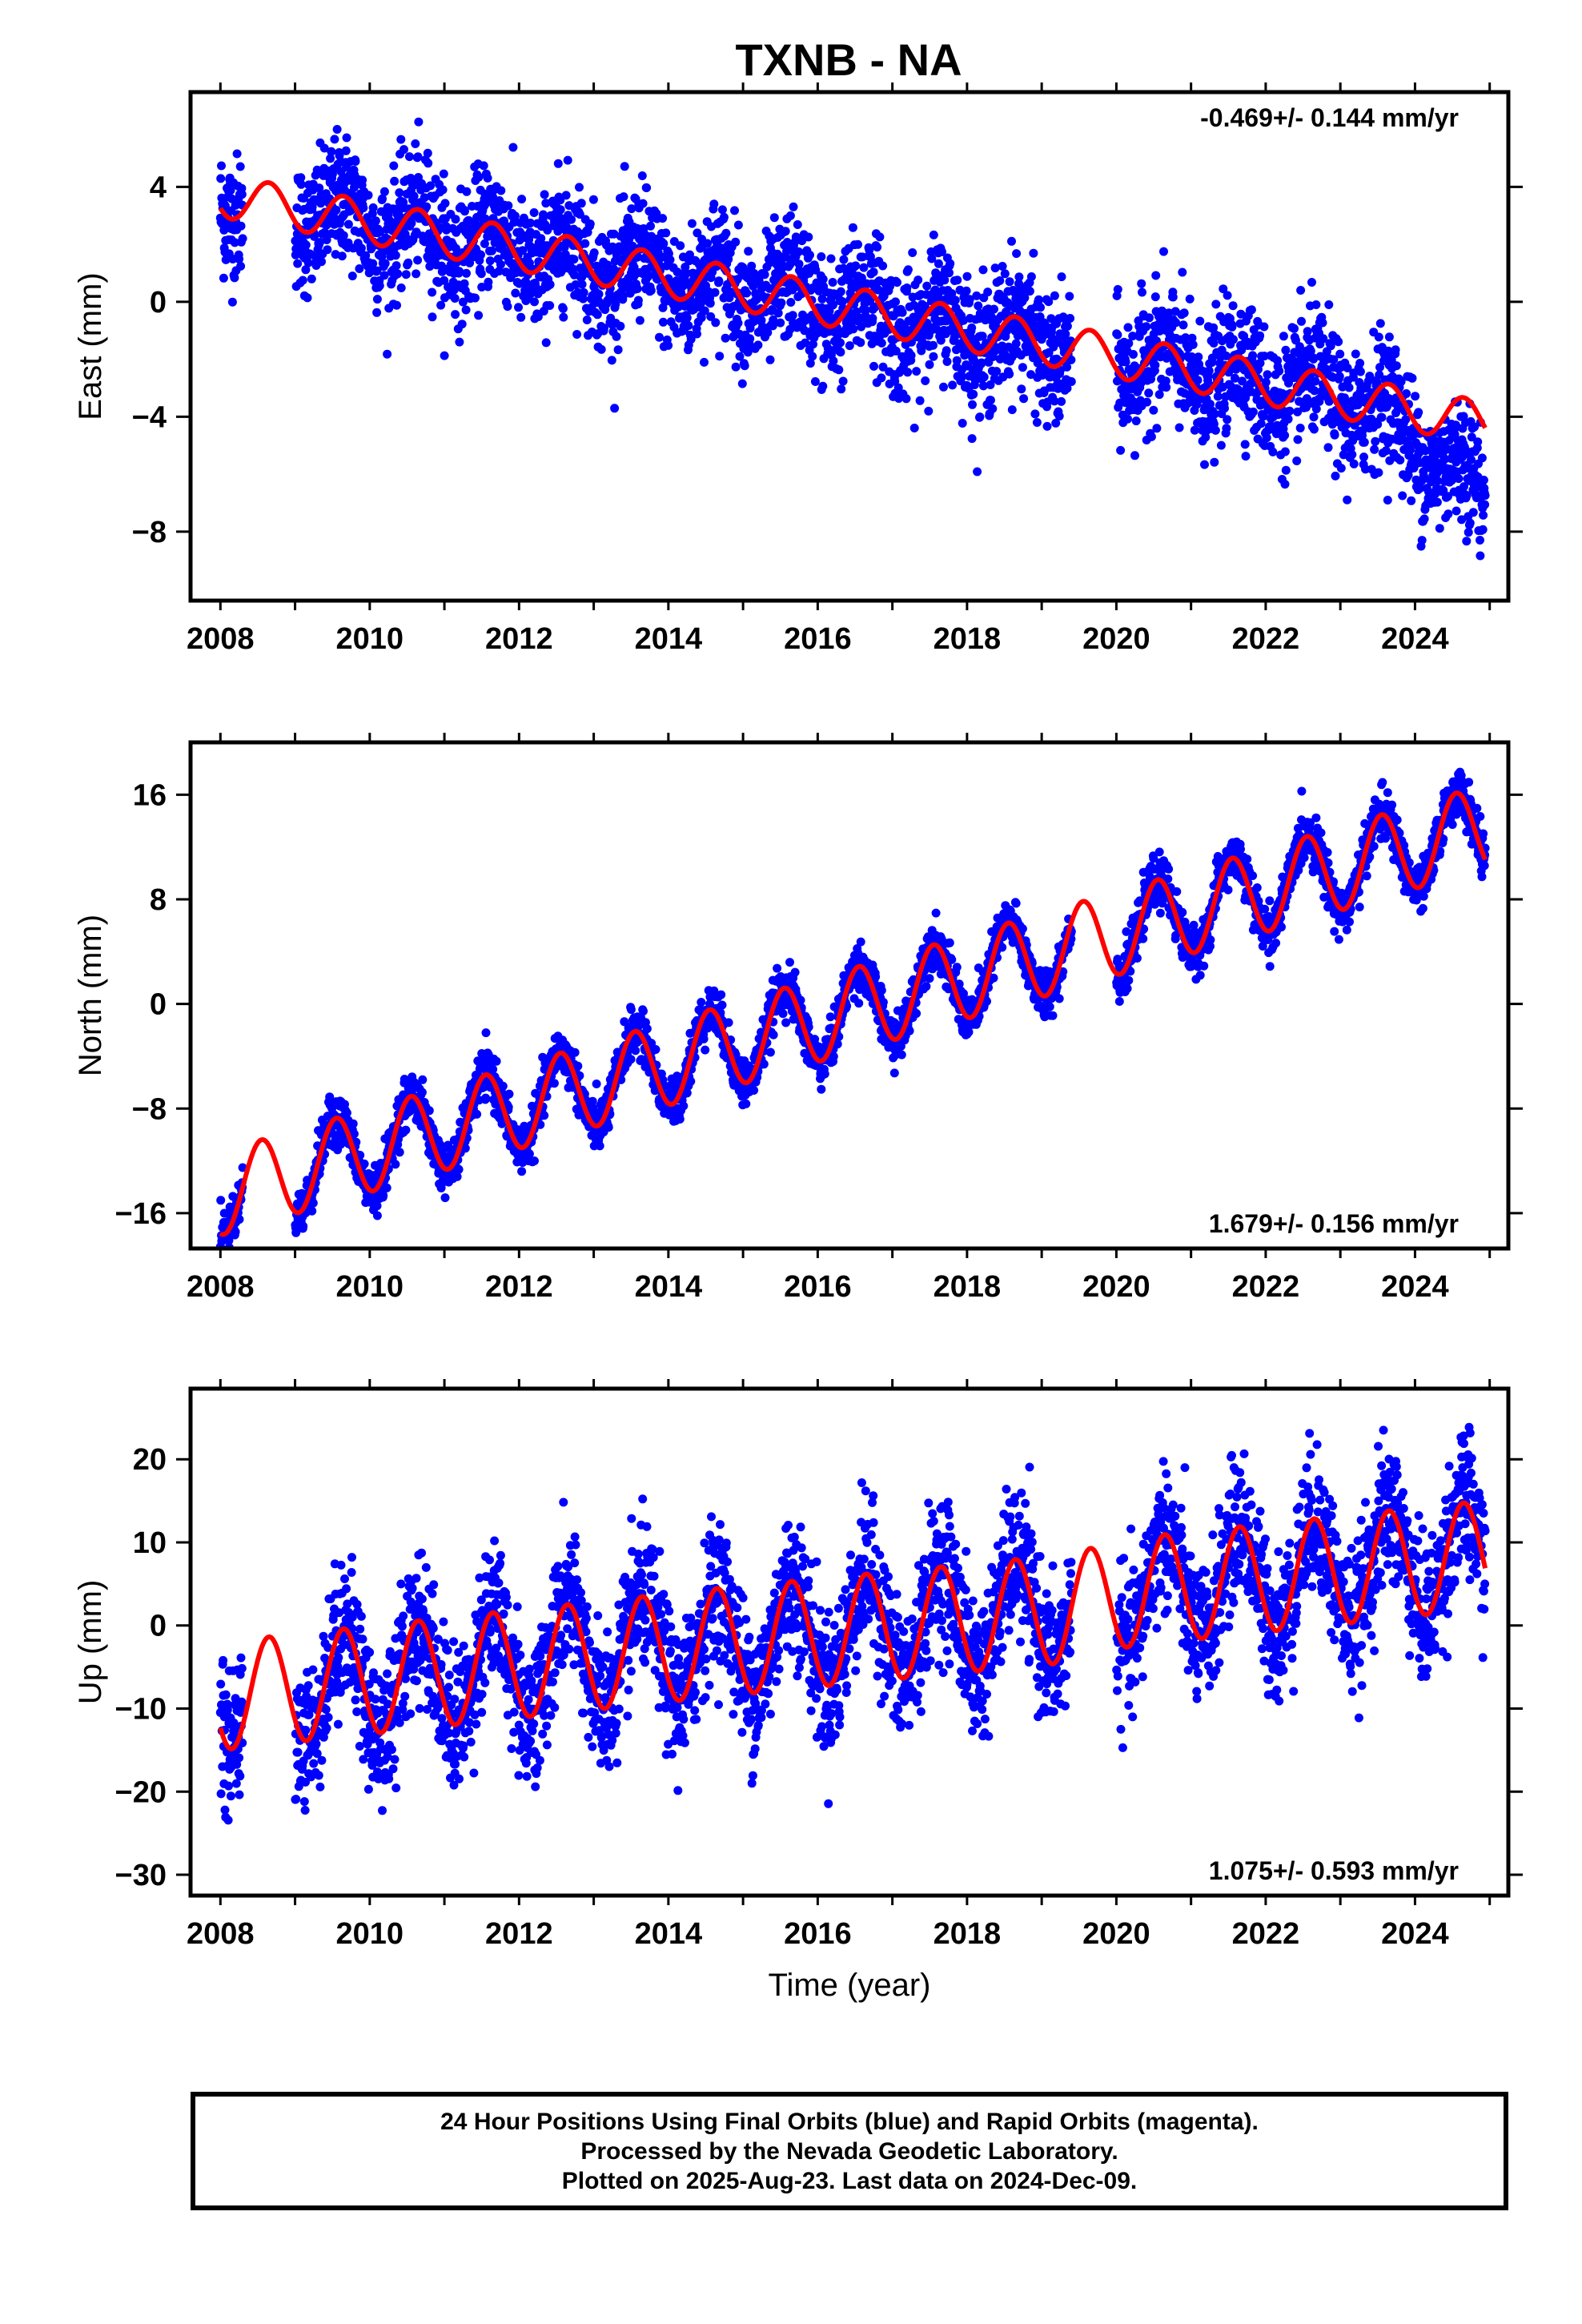  I want to click on x-tick-label: 2022, so click(1266, 639).